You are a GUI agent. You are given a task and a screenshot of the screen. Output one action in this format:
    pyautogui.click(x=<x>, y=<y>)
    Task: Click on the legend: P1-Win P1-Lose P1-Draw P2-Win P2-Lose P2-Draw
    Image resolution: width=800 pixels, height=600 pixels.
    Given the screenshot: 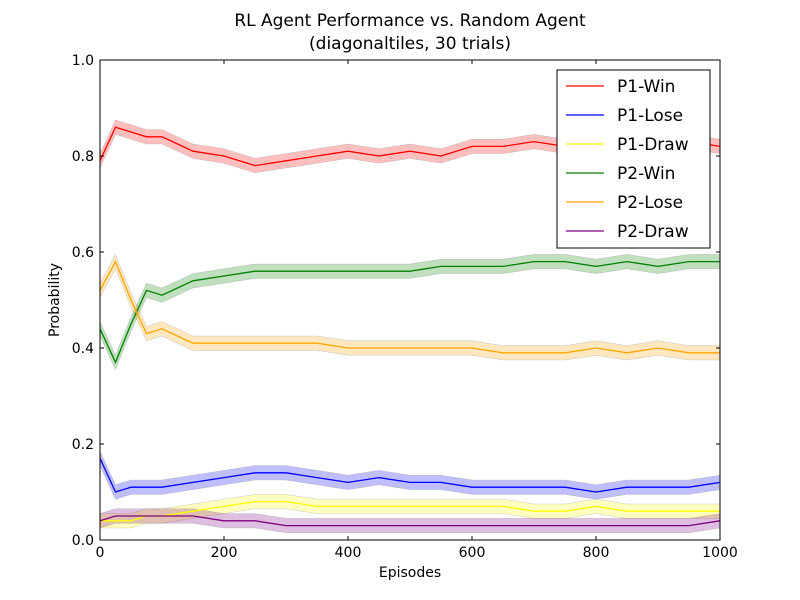 What is the action you would take?
    pyautogui.click(x=633, y=159)
    